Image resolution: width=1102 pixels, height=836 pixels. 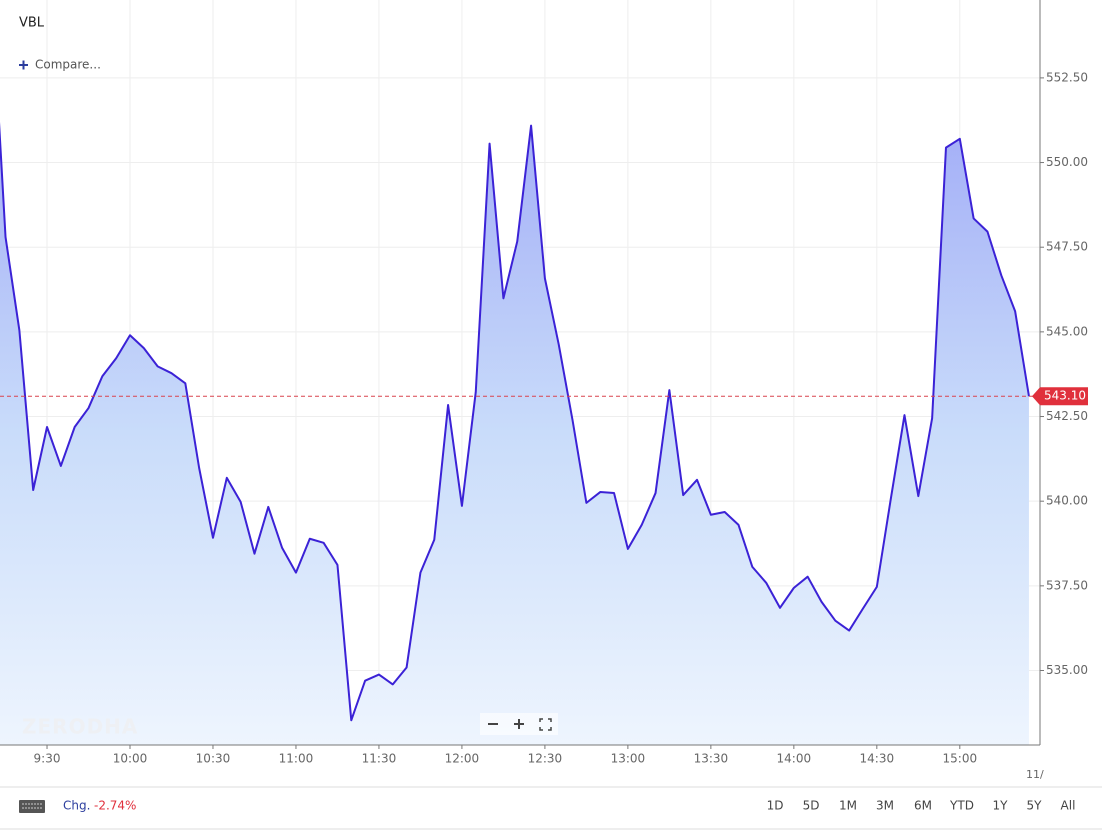 I want to click on x-tick-label: 15:00, so click(x=960, y=759).